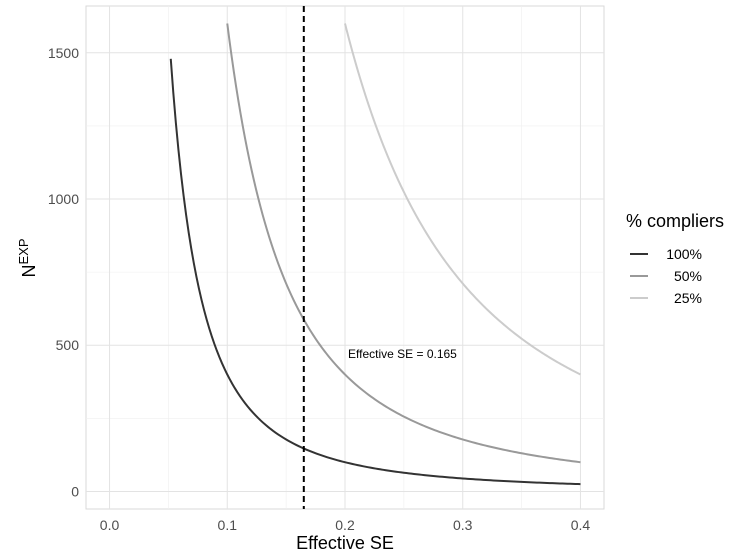 This screenshot has height=556, width=739. I want to click on legend-items: 100% 50% 25%, so click(666, 276).